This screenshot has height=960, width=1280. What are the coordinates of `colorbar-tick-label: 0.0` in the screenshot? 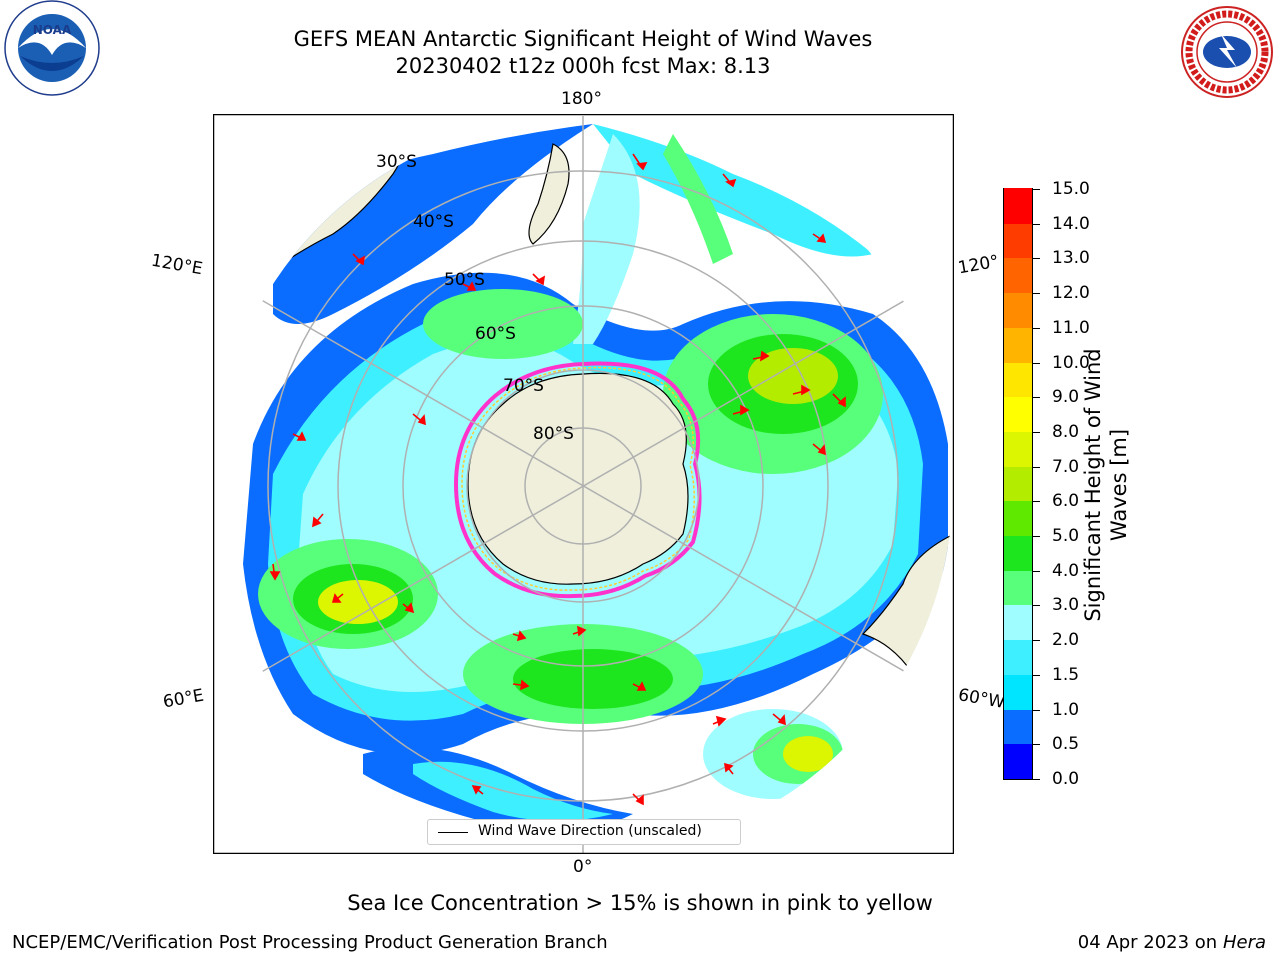 It's located at (1066, 779).